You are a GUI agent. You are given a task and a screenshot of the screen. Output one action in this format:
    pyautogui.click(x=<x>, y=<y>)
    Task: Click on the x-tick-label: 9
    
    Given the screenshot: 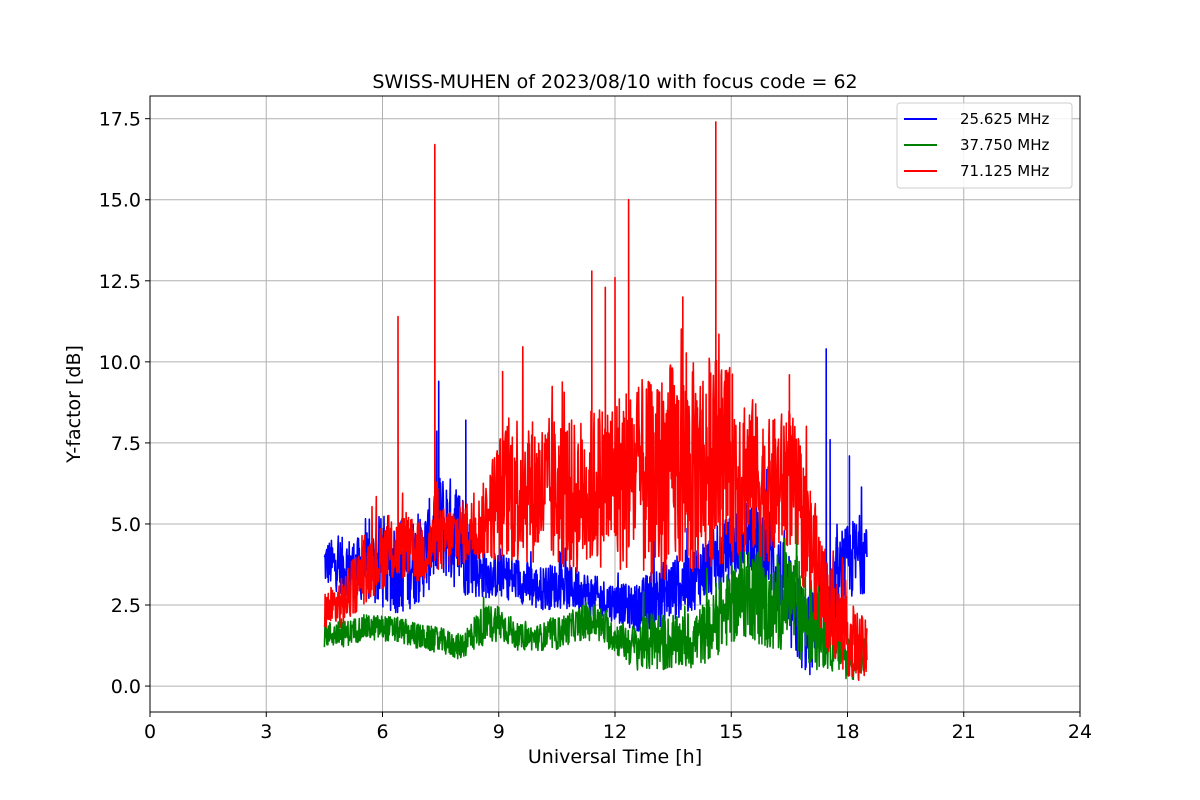 What is the action you would take?
    pyautogui.click(x=499, y=732)
    